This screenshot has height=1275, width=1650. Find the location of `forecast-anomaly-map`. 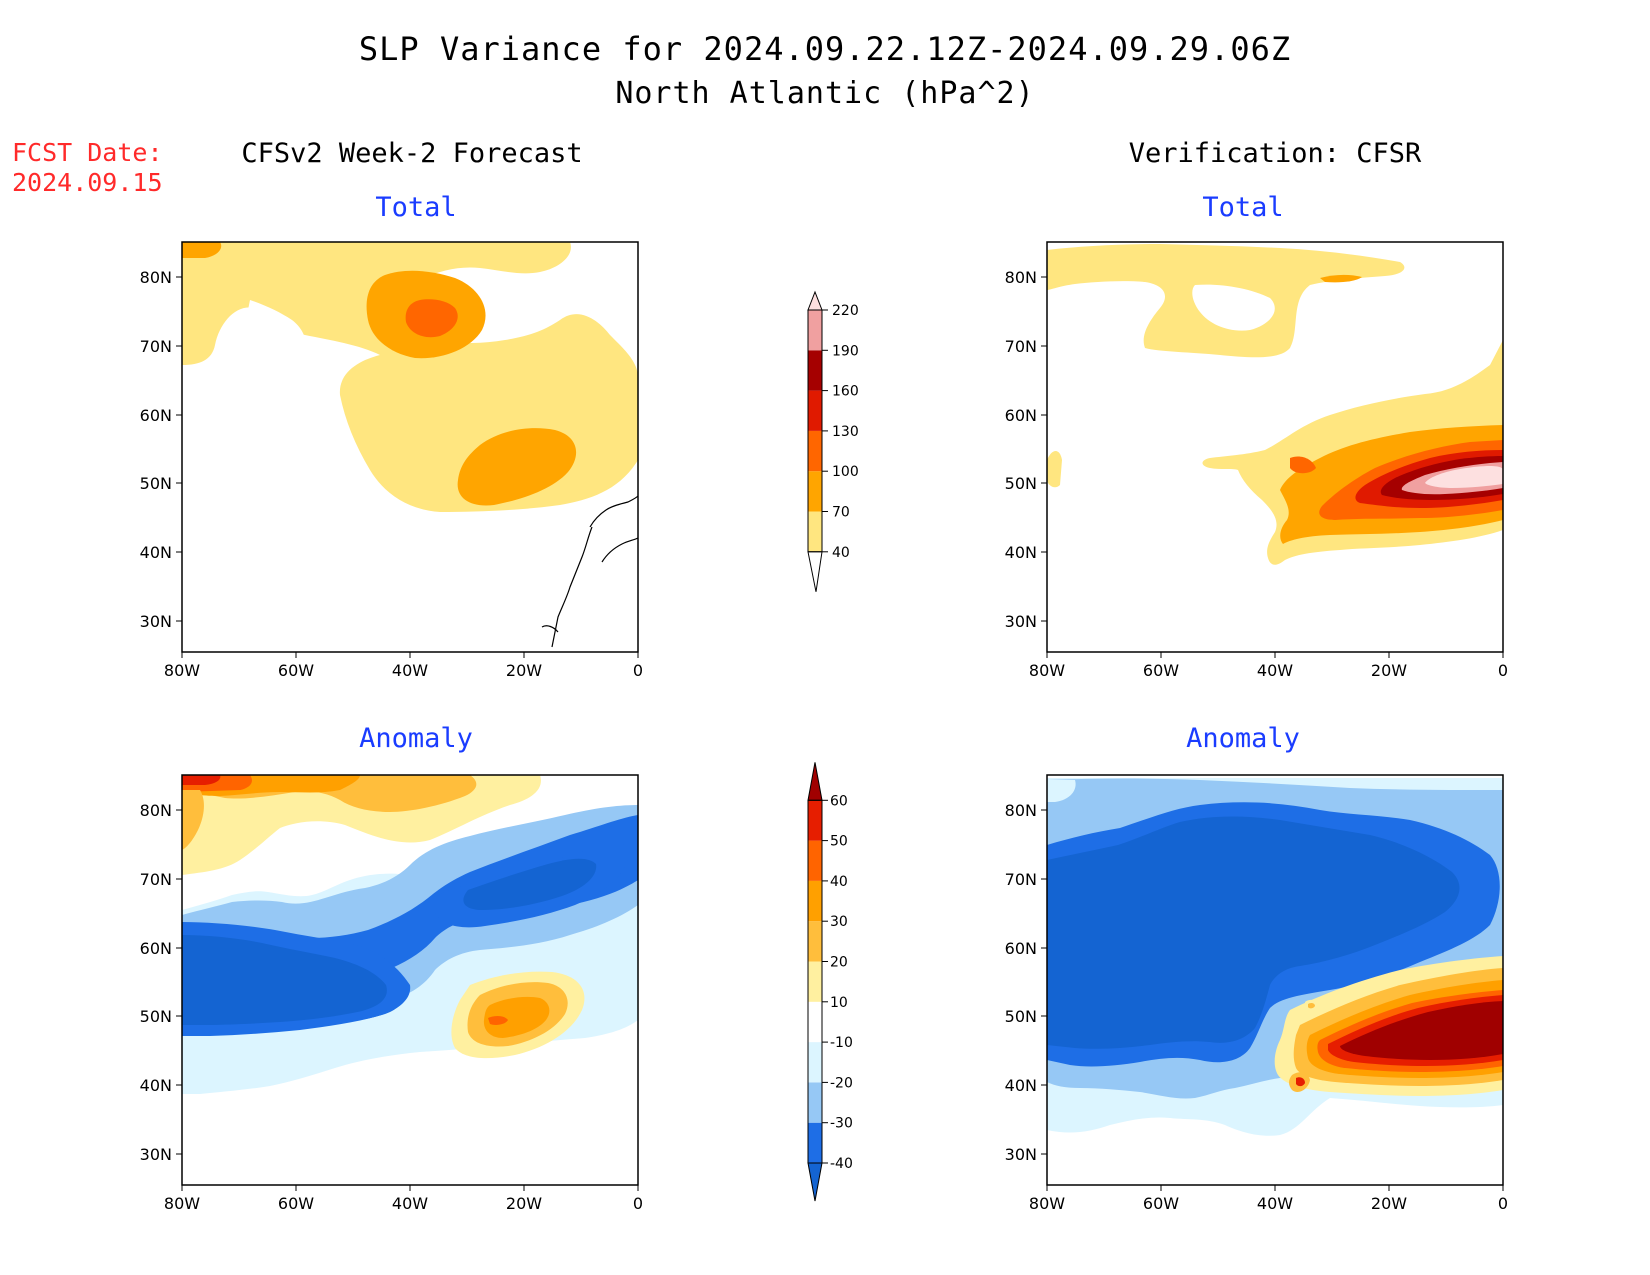

forecast-anomaly-map is located at coordinates (410, 980).